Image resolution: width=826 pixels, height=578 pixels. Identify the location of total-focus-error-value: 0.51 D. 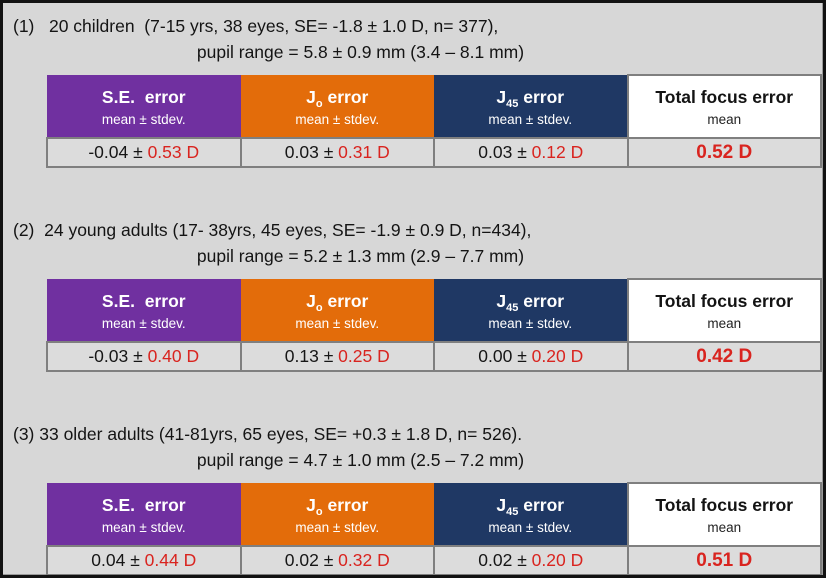
(724, 560).